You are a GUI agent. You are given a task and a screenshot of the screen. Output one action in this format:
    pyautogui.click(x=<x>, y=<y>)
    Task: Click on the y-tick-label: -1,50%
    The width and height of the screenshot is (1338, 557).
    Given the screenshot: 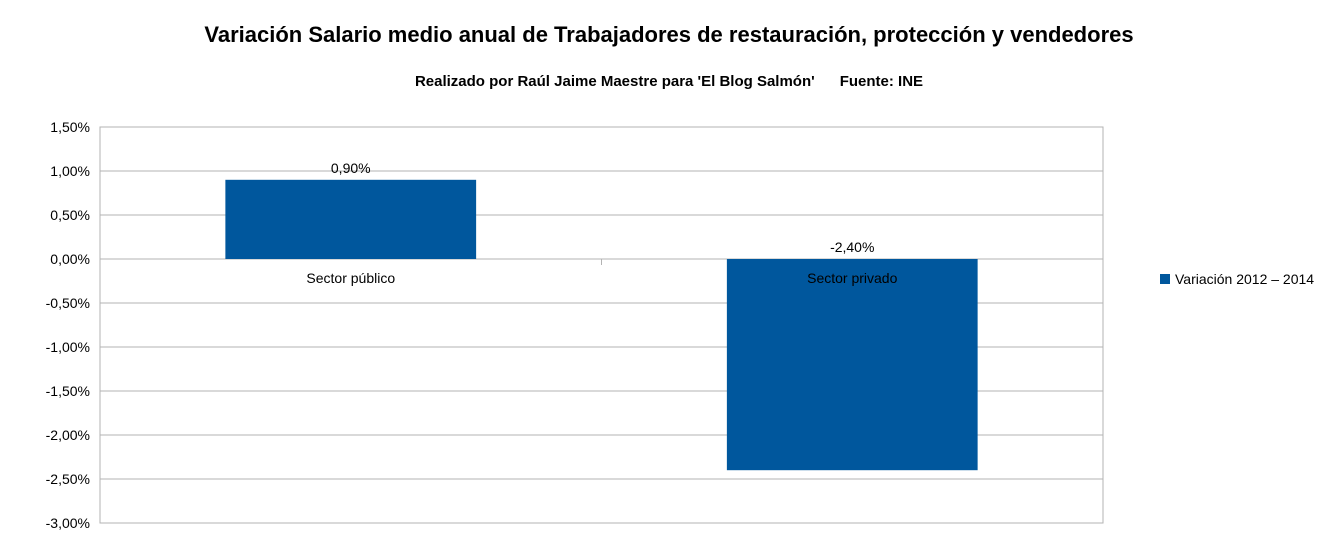 What is the action you would take?
    pyautogui.click(x=68, y=391)
    